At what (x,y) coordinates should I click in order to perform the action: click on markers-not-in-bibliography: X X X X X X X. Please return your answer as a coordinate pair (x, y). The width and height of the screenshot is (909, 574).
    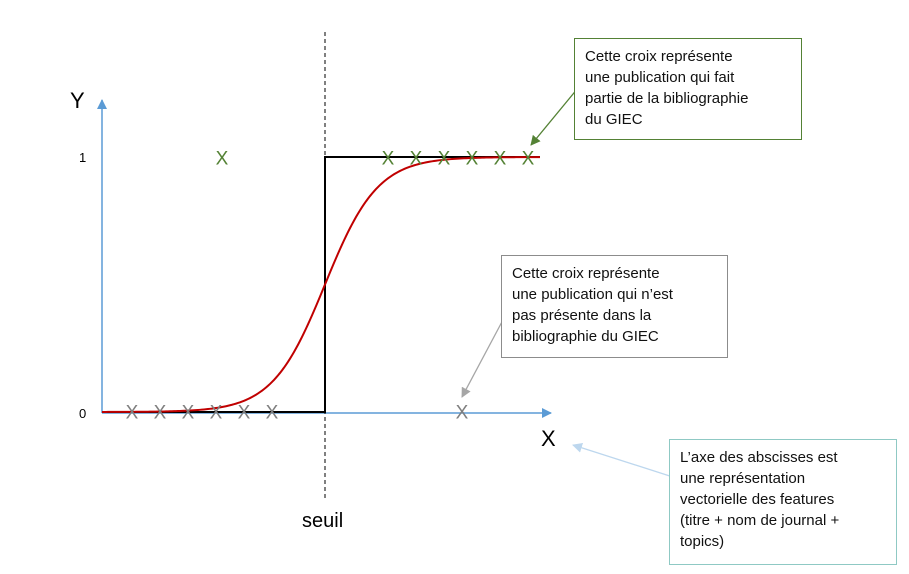
    Looking at the image, I should click on (297, 413).